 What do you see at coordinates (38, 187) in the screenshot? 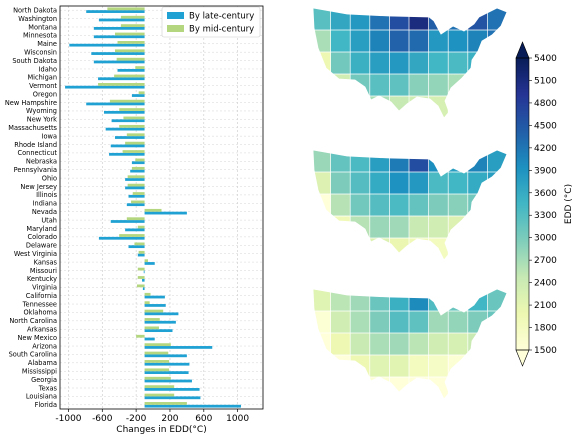
I see `state-label: New Jersey` at bounding box center [38, 187].